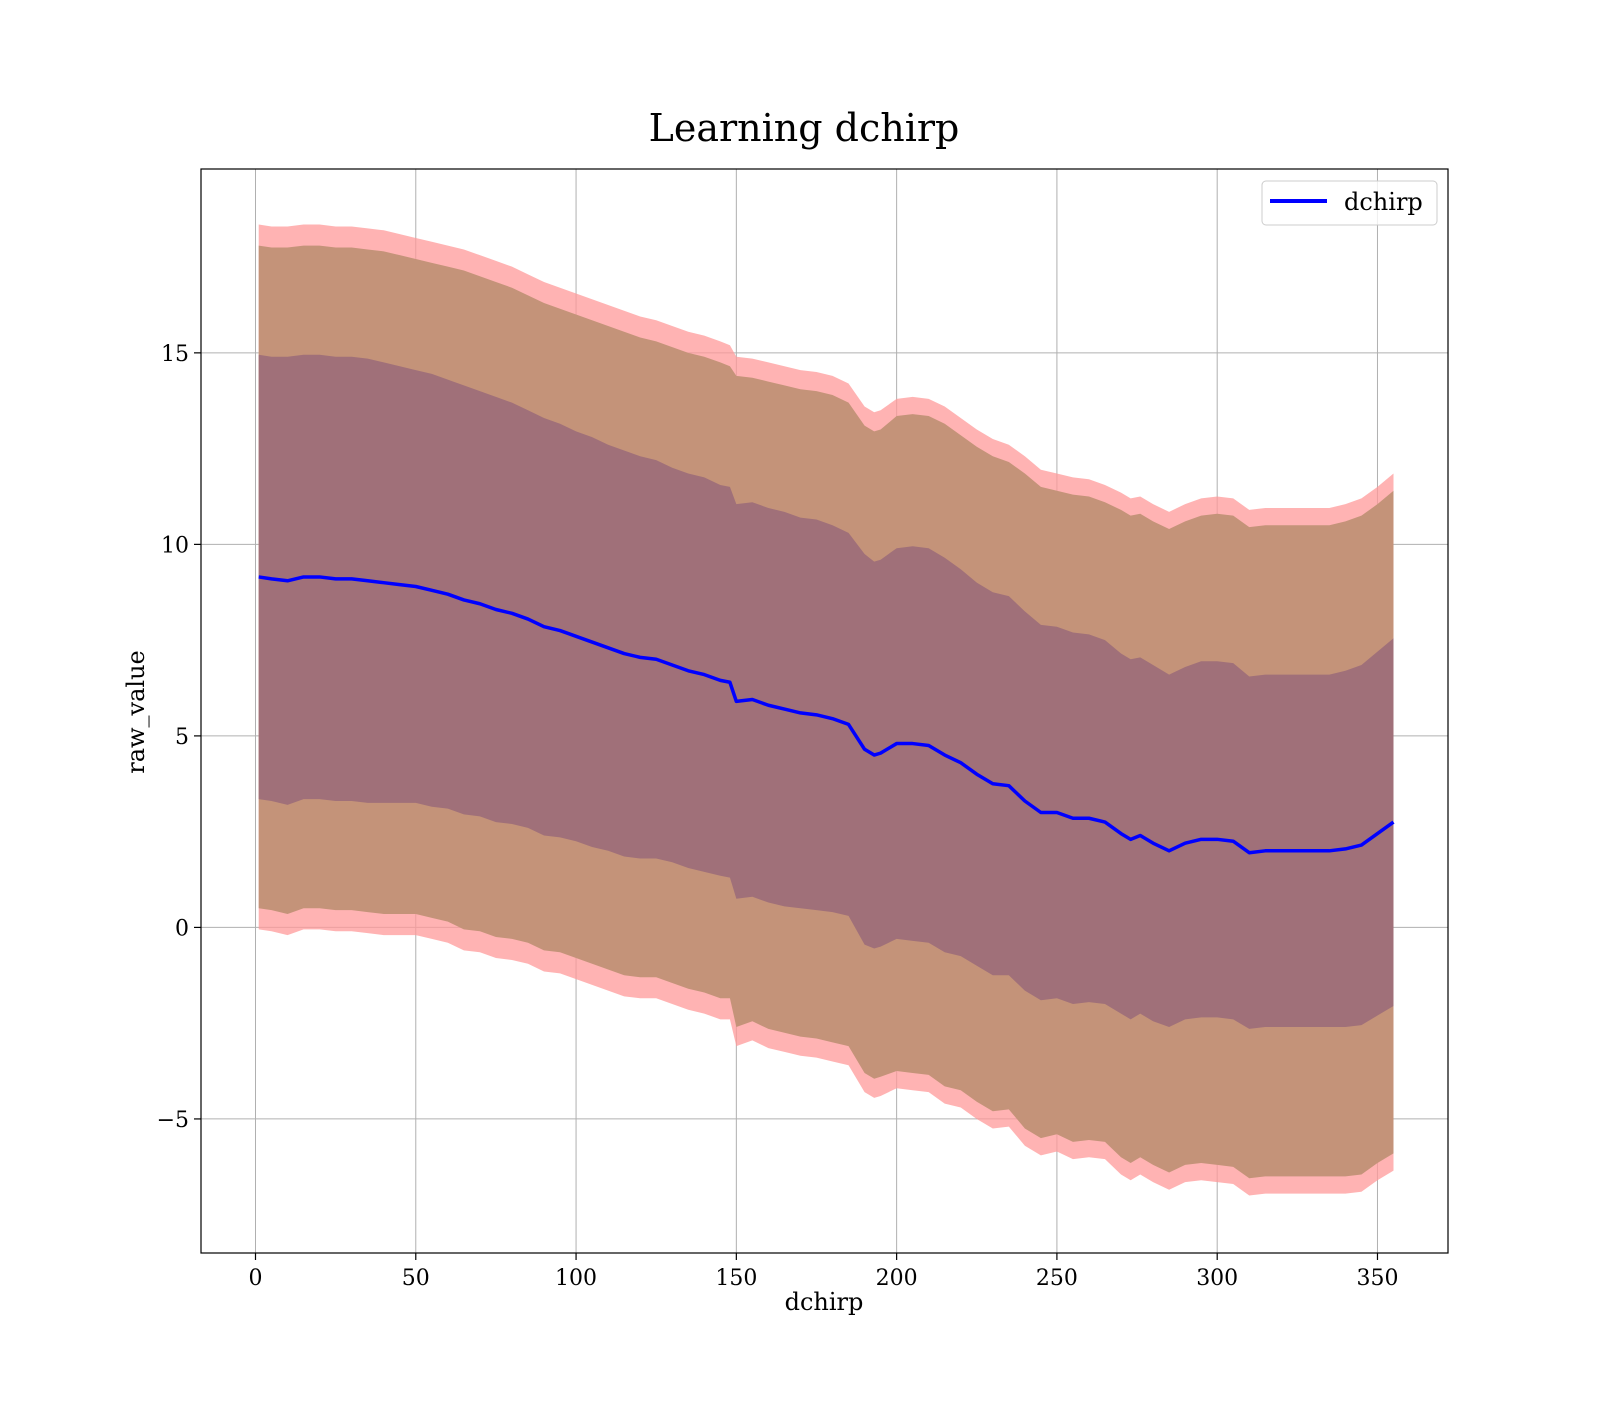 The height and width of the screenshot is (1405, 1600). Describe the element at coordinates (175, 545) in the screenshot. I see `y-tick-label: 10` at that location.